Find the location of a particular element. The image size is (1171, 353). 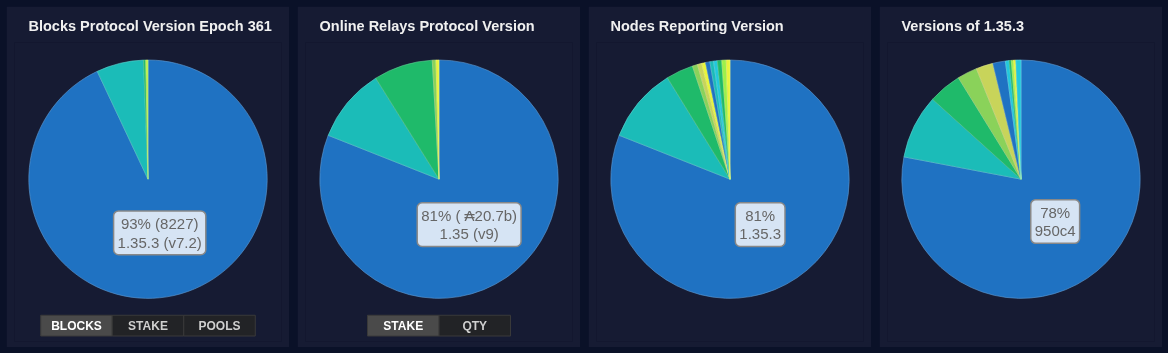

data-label: 81% is located at coordinates (760, 215).